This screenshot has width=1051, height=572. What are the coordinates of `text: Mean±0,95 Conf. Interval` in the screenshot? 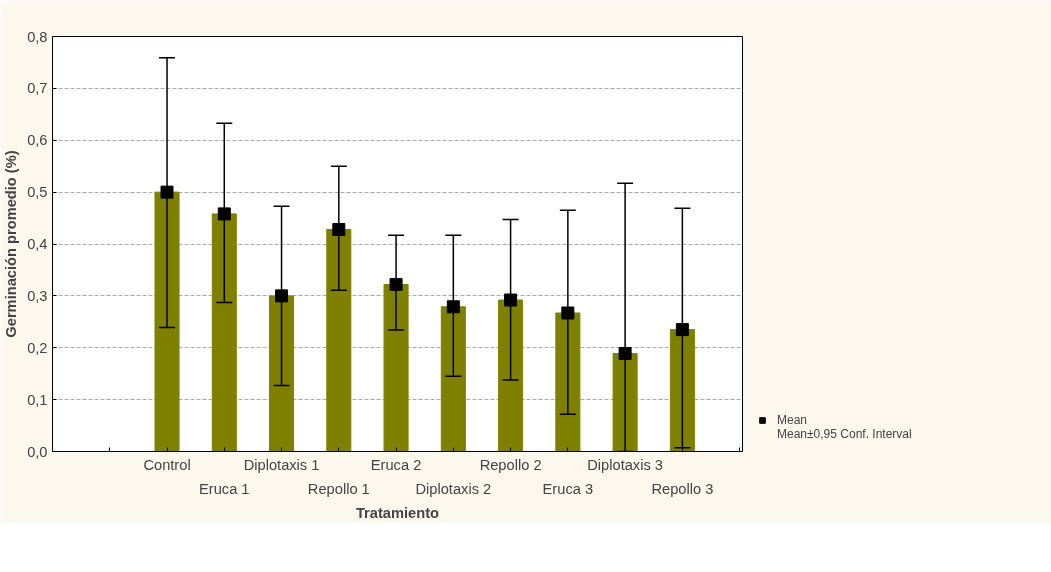 It's located at (844, 434).